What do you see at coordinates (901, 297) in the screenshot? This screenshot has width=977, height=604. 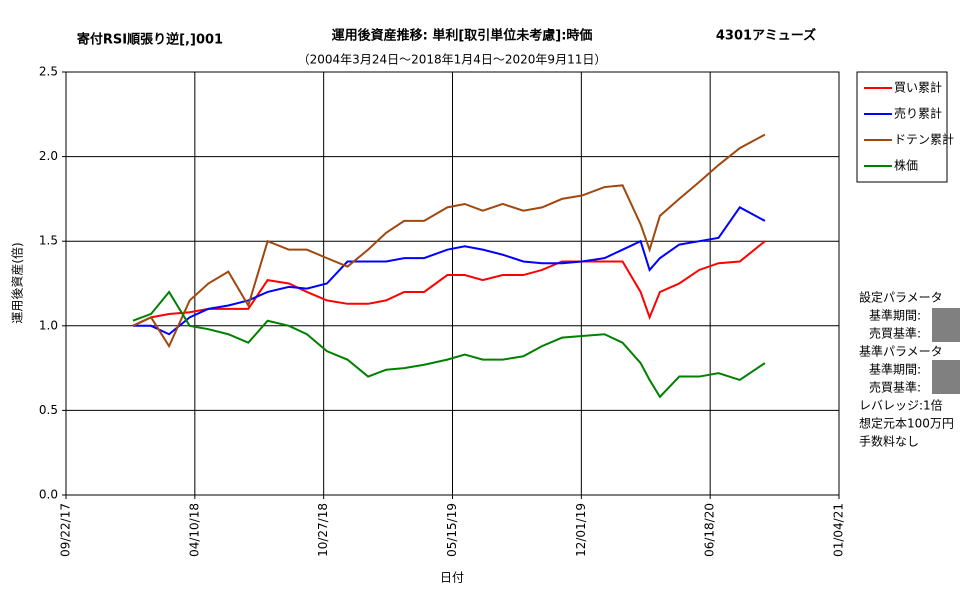 I see `parameter-text: 設定パラメータ` at bounding box center [901, 297].